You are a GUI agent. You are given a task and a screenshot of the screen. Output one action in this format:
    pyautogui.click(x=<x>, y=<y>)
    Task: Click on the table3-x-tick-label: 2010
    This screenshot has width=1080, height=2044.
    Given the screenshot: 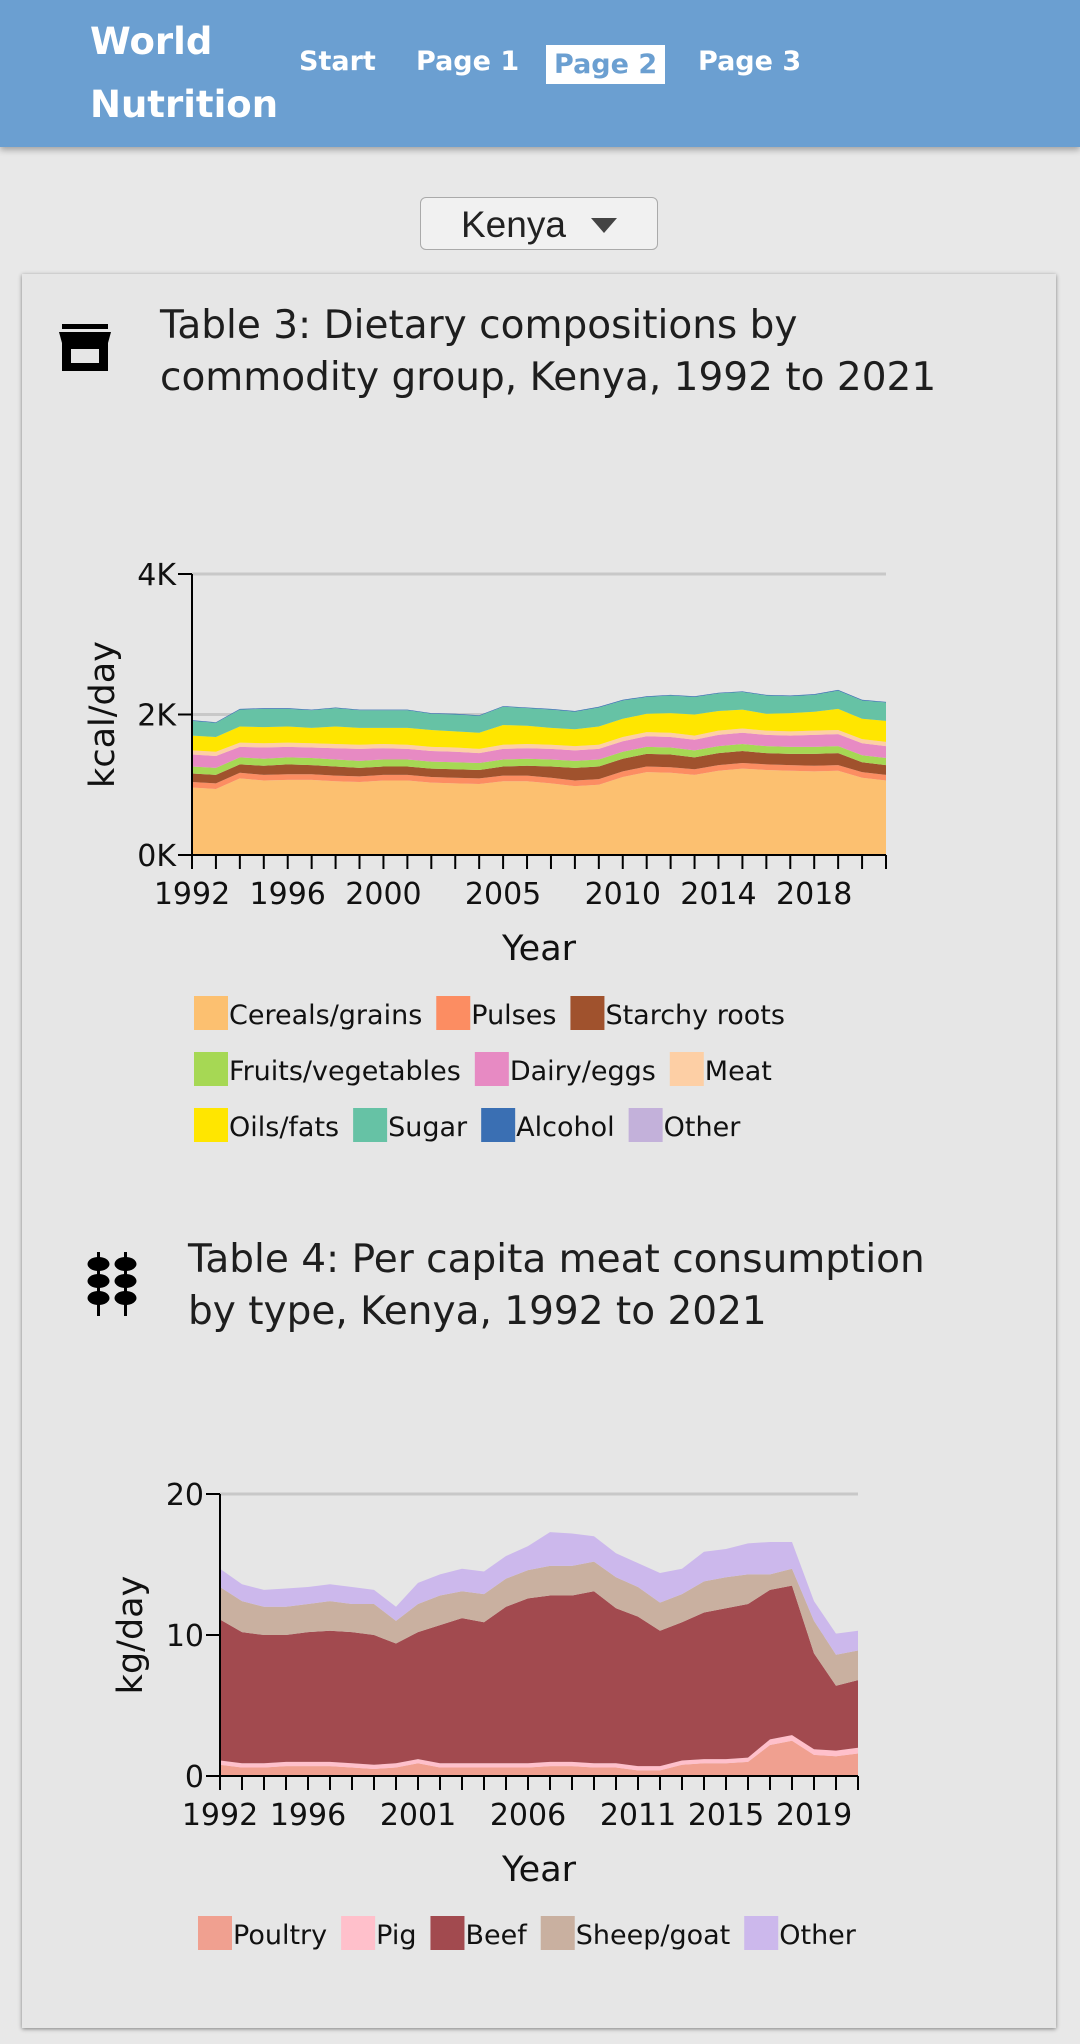 What is the action you would take?
    pyautogui.click(x=623, y=894)
    